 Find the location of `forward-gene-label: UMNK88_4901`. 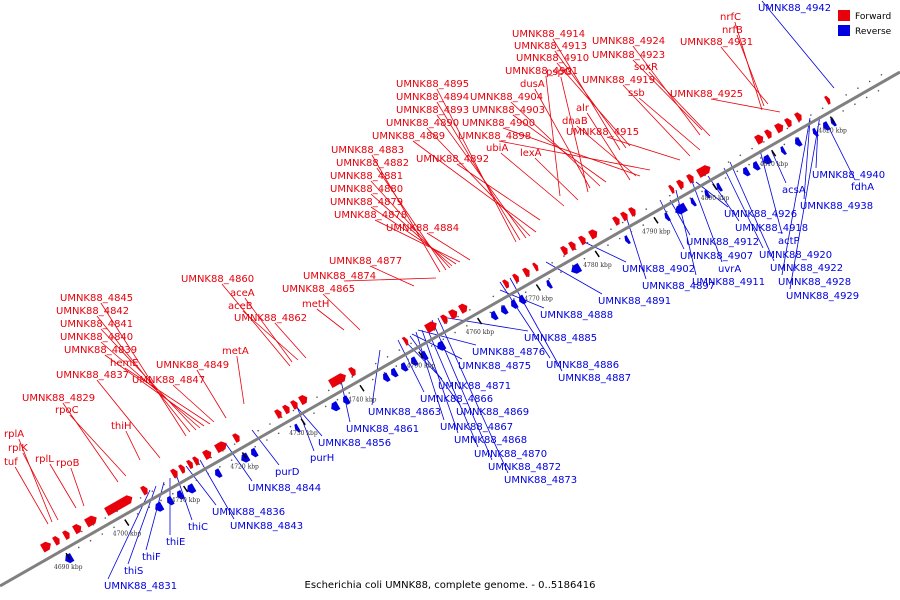

forward-gene-label: UMNK88_4901 is located at coordinates (541, 71).